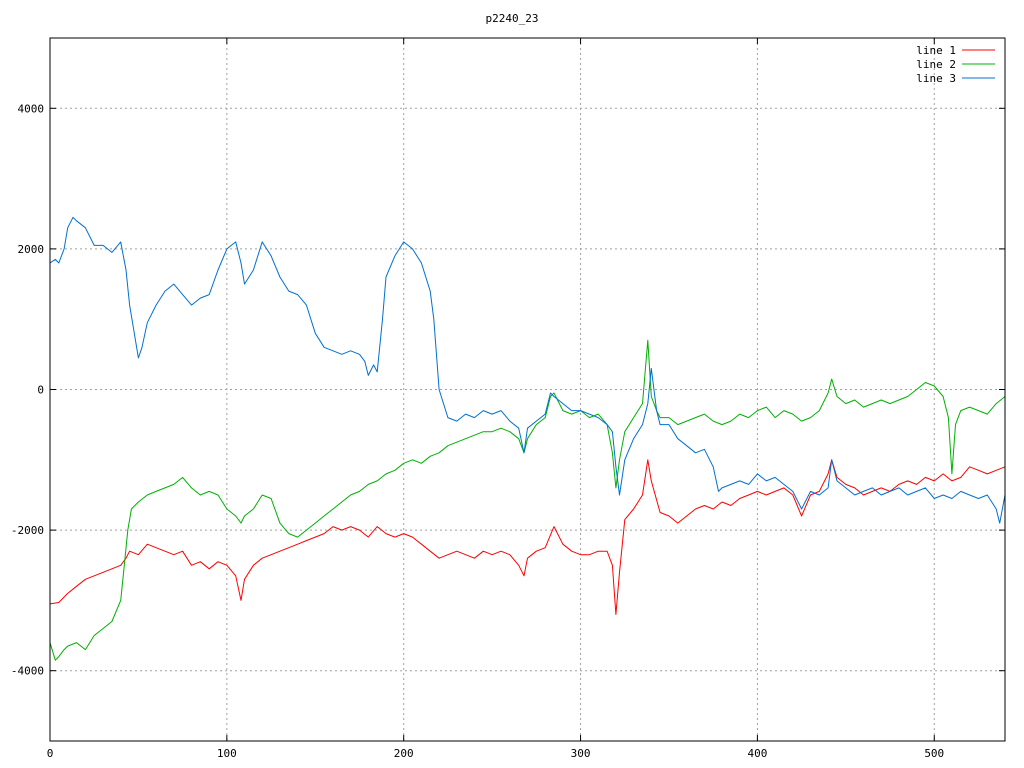 The width and height of the screenshot is (1024, 768). I want to click on legend-label-2: line 2, so click(936, 64).